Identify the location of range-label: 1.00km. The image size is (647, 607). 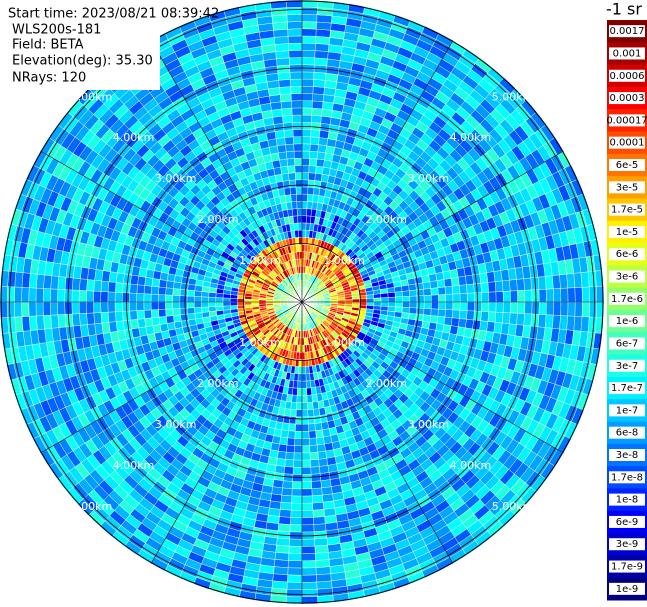
(260, 342).